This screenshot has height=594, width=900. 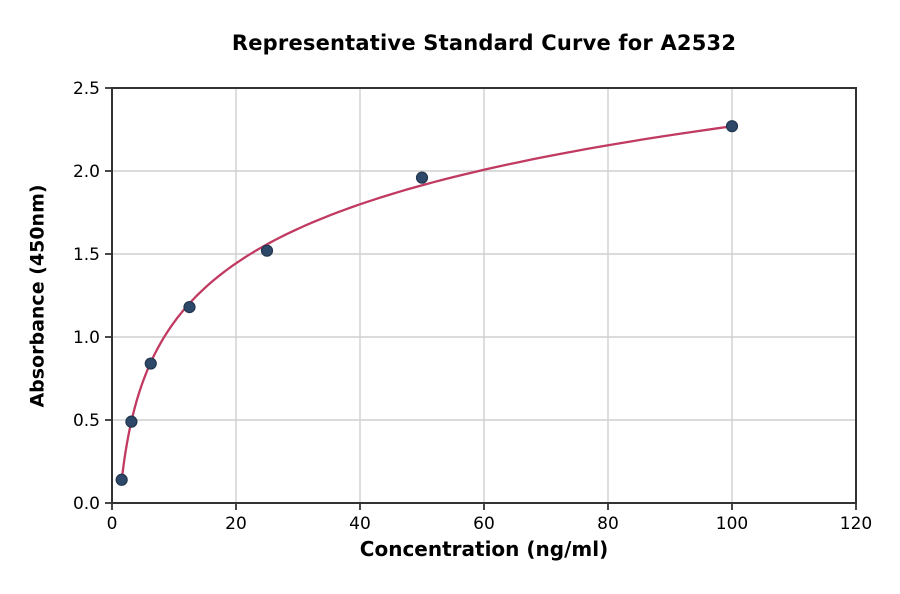 What do you see at coordinates (86, 421) in the screenshot?
I see `y-tick-label: 0.5` at bounding box center [86, 421].